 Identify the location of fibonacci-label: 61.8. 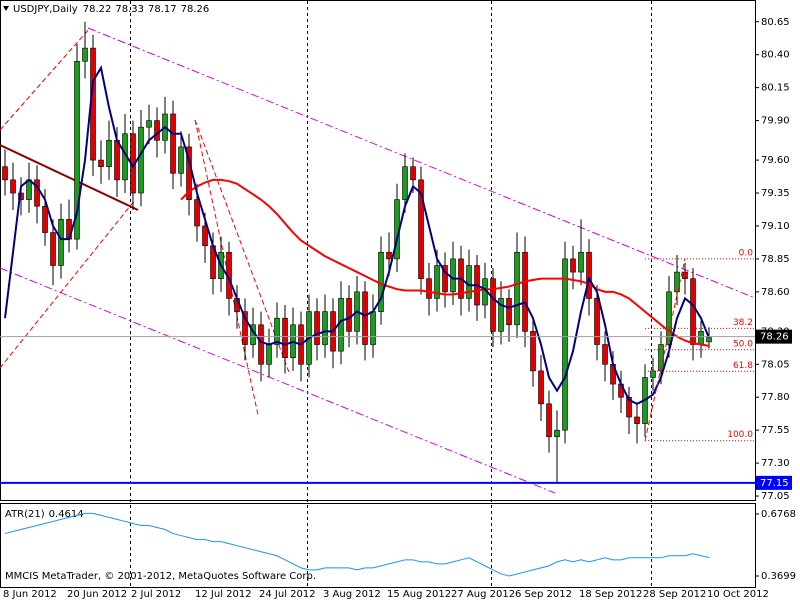
(743, 366).